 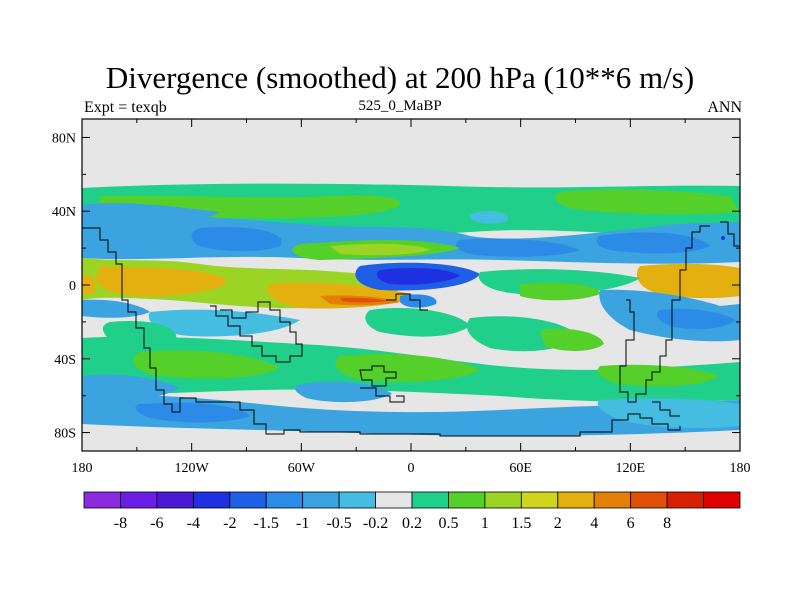 I want to click on x-tick-label: 0, so click(x=411, y=468).